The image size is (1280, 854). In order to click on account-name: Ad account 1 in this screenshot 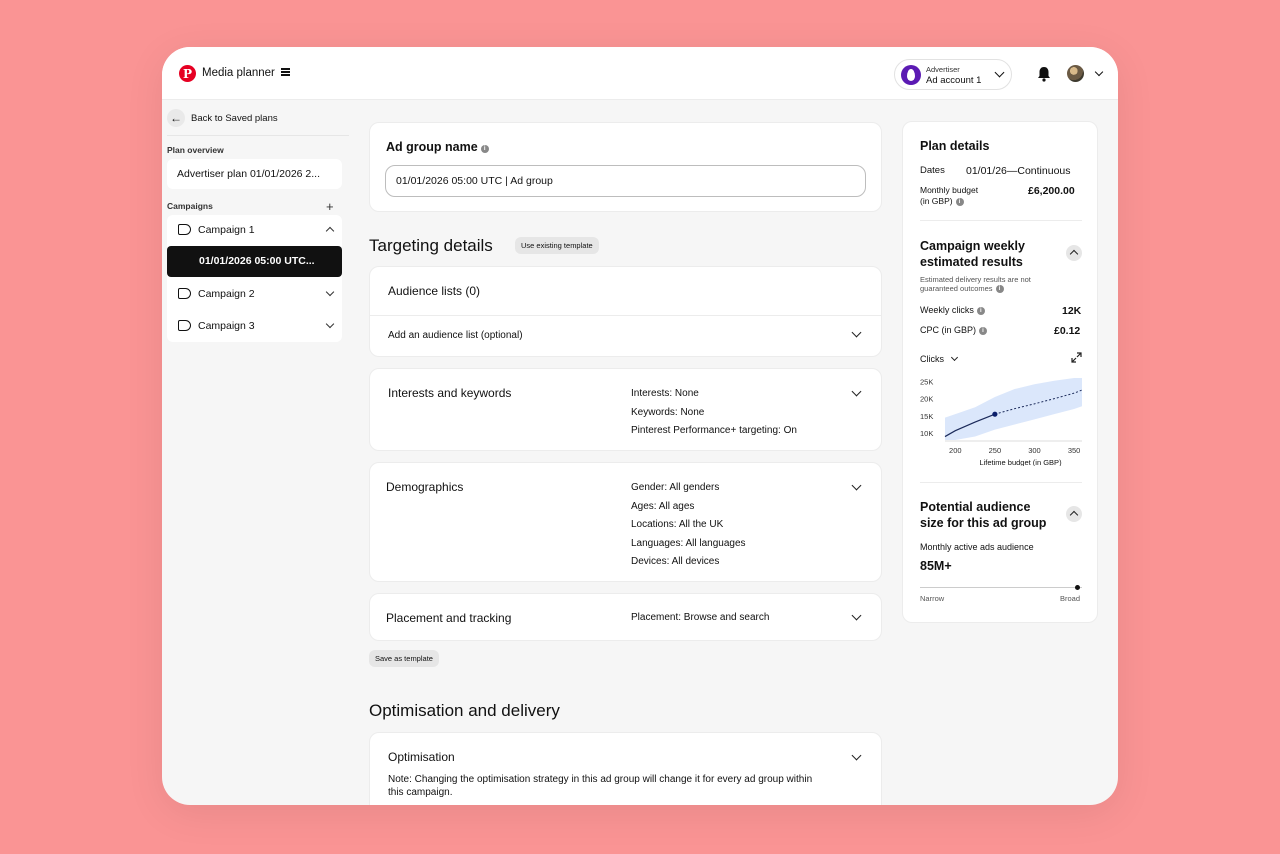, I will do `click(954, 80)`.